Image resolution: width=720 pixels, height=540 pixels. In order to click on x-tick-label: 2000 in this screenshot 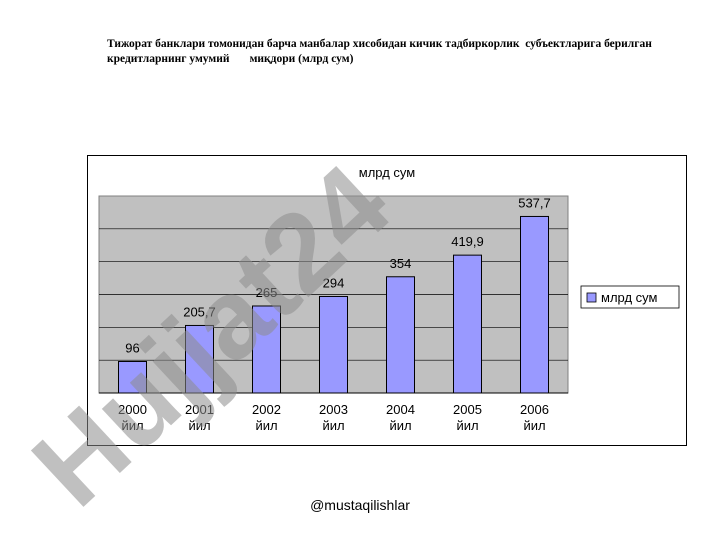, I will do `click(132, 409)`.